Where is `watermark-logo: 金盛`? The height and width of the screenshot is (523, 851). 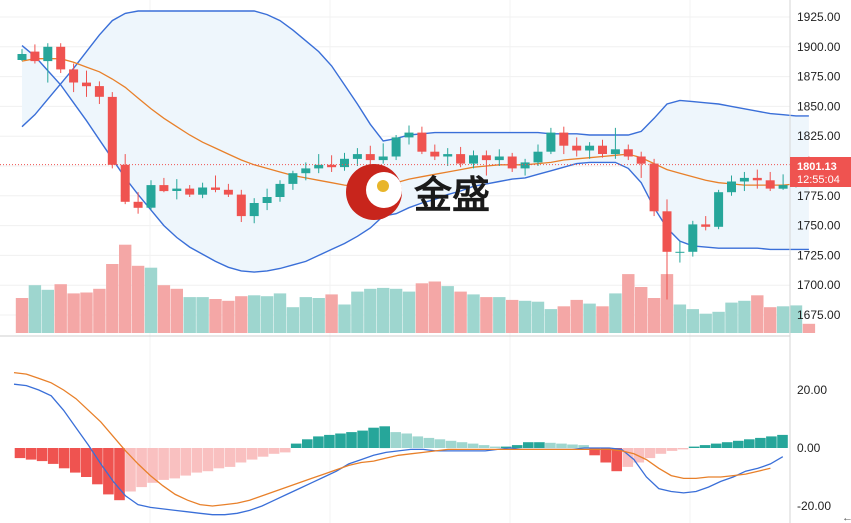 watermark-logo: 金盛 is located at coordinates (418, 192).